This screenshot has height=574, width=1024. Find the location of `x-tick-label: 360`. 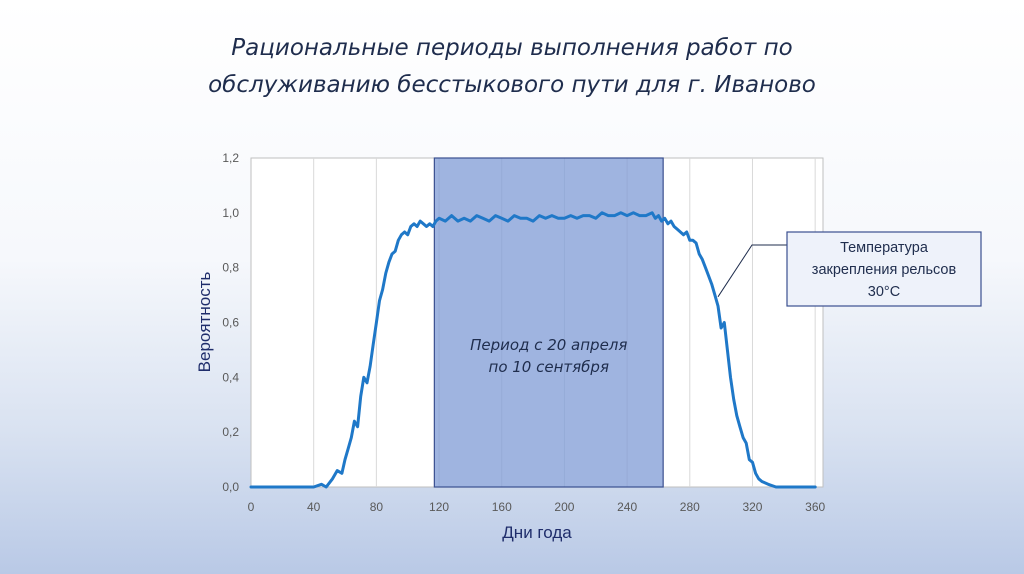

x-tick-label: 360 is located at coordinates (815, 507).